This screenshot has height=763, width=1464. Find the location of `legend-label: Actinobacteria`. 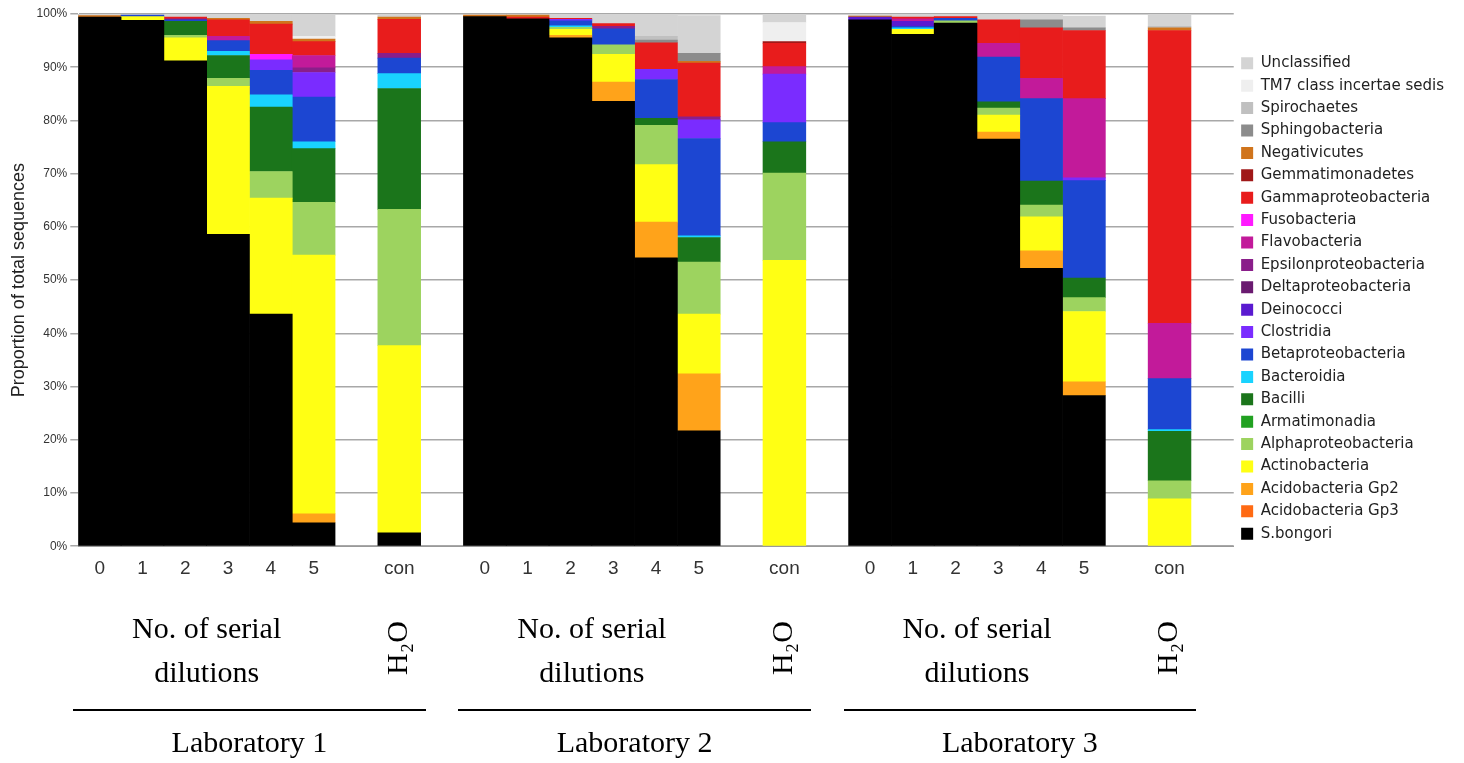

legend-label: Actinobacteria is located at coordinates (1315, 465).